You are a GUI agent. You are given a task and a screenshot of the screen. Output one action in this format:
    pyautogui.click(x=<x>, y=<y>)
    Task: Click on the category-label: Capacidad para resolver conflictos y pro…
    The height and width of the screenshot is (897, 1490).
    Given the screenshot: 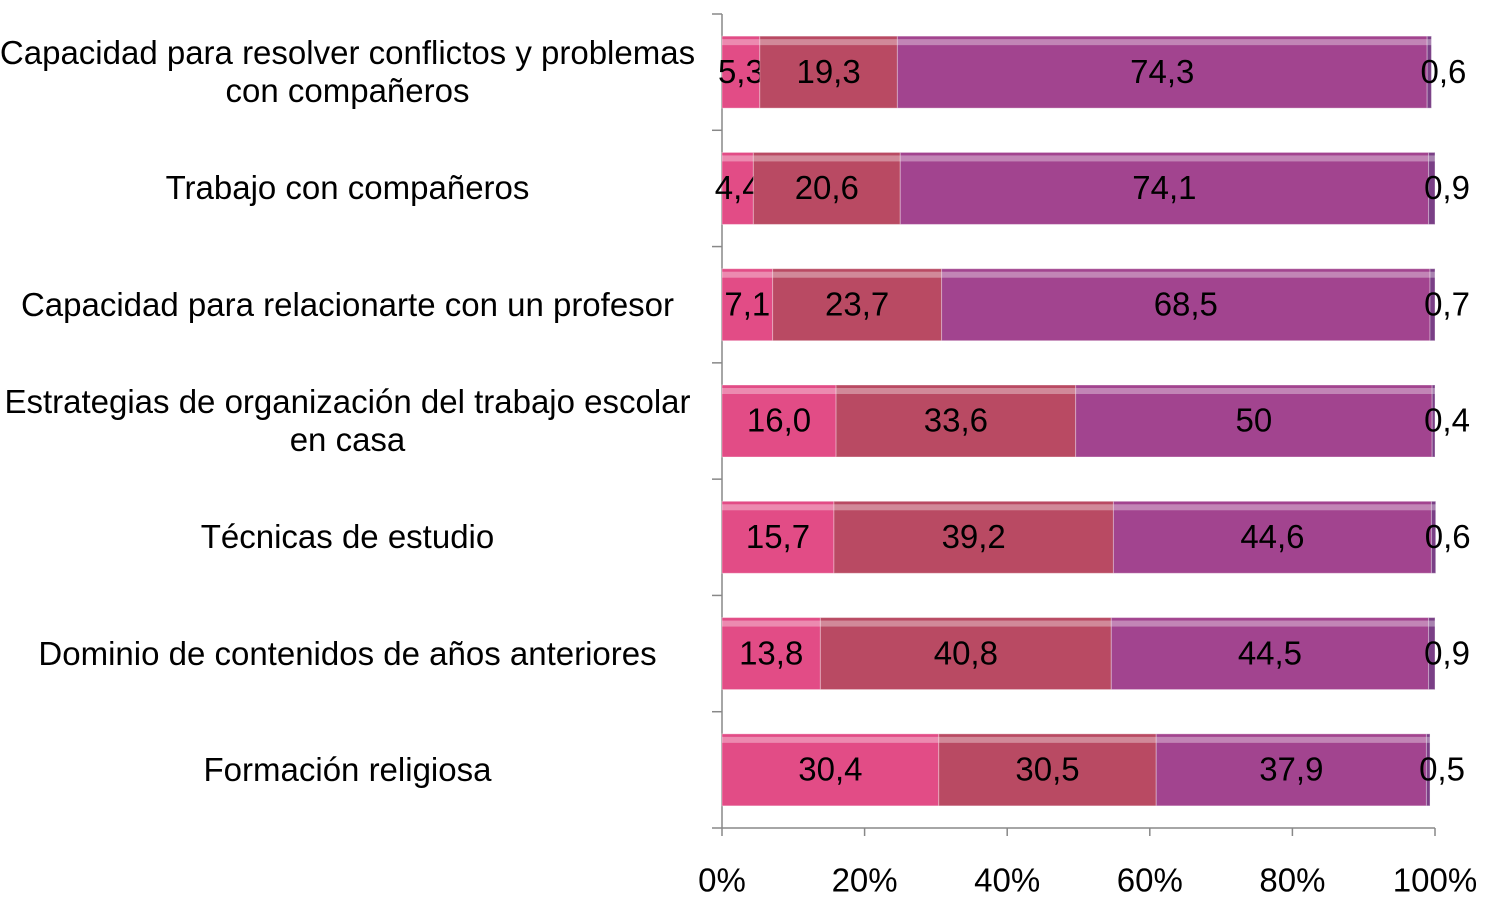 What is the action you would take?
    pyautogui.click(x=348, y=72)
    